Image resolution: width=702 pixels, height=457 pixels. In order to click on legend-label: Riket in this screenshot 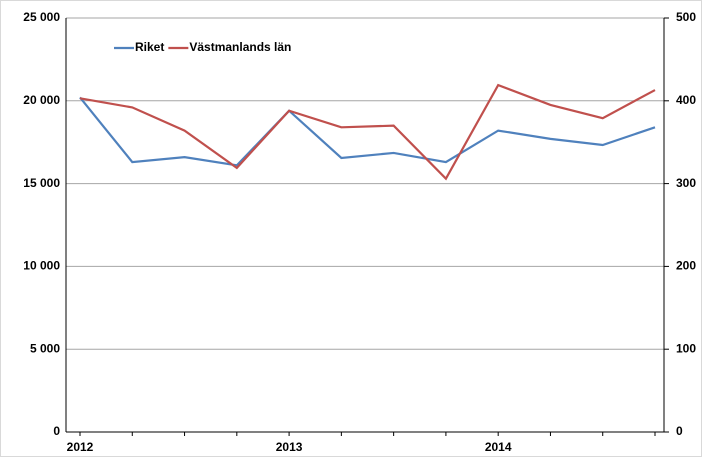, I will do `click(149, 47)`.